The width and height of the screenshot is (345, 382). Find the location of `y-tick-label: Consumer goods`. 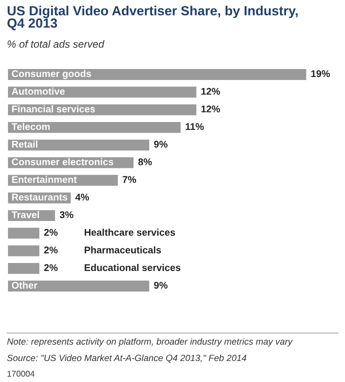

y-tick-label: Consumer goods is located at coordinates (52, 75).